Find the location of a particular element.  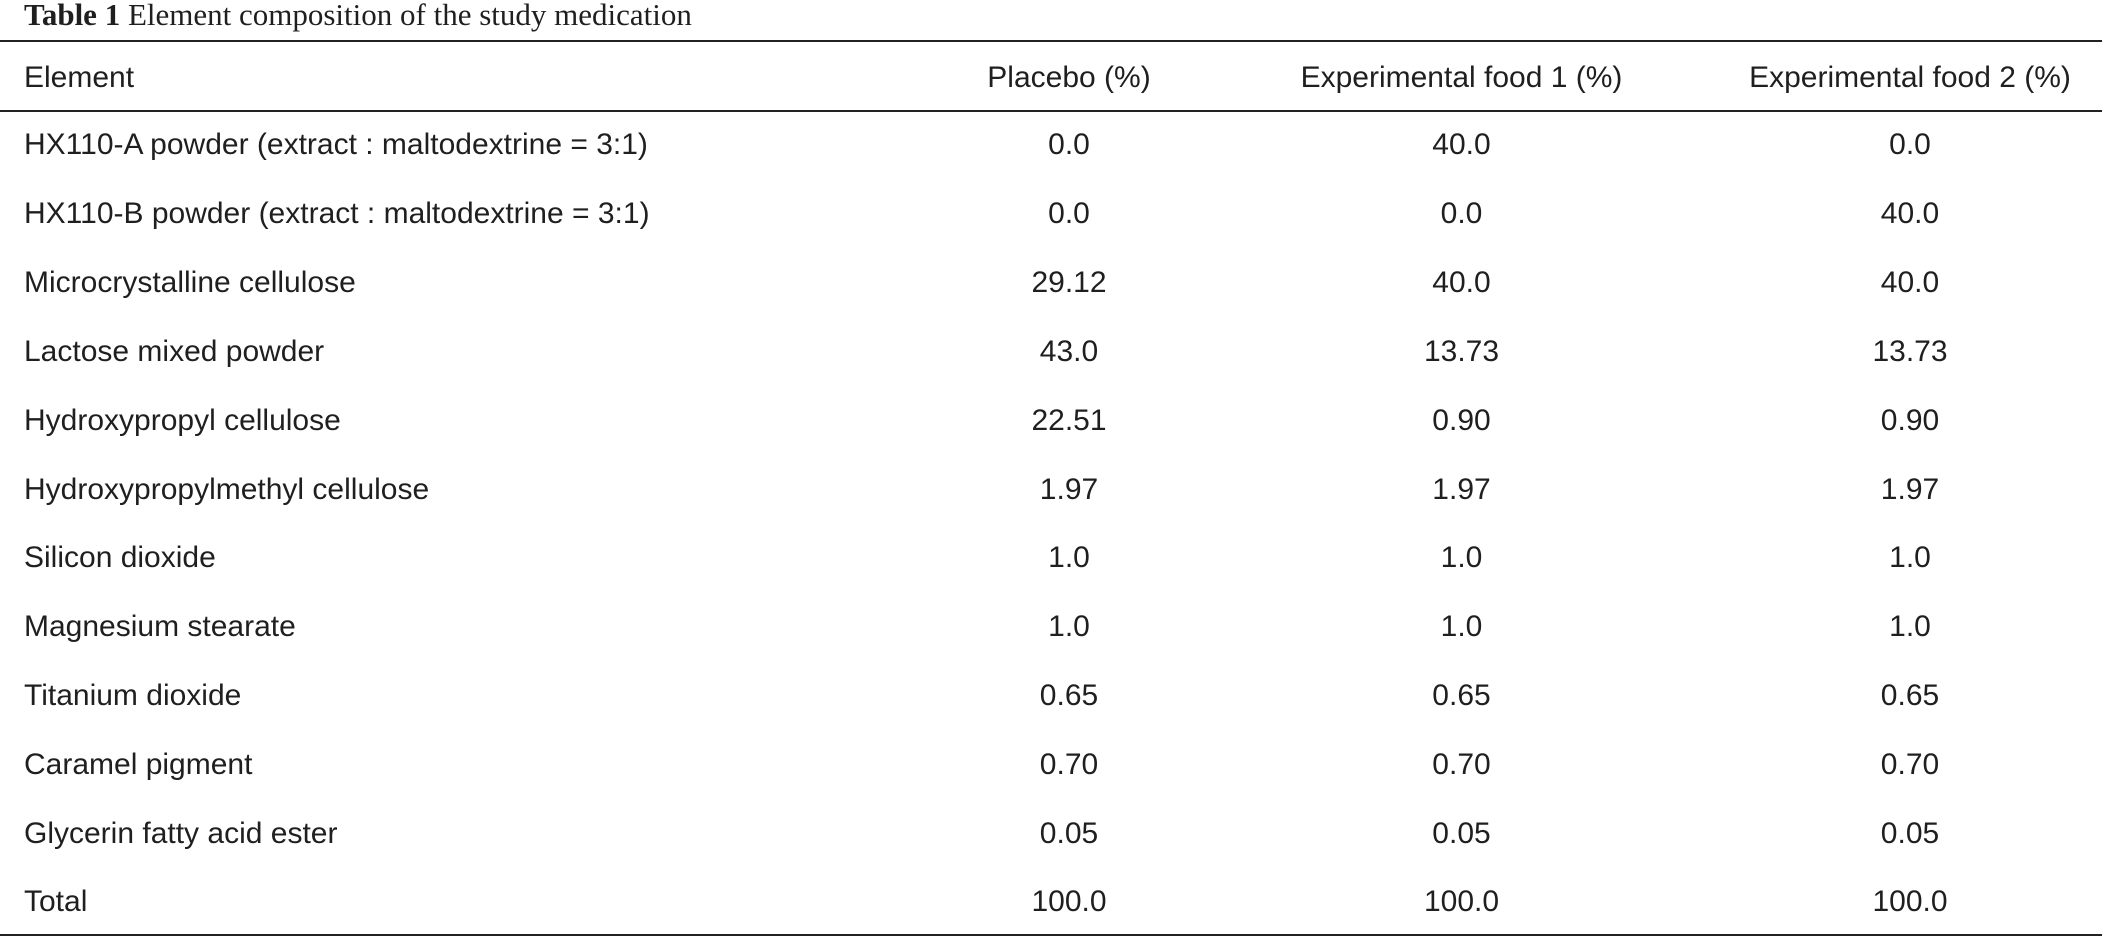

table-row: Silicon dioxide 1.0 1.0 1.0 is located at coordinates (1051, 558).